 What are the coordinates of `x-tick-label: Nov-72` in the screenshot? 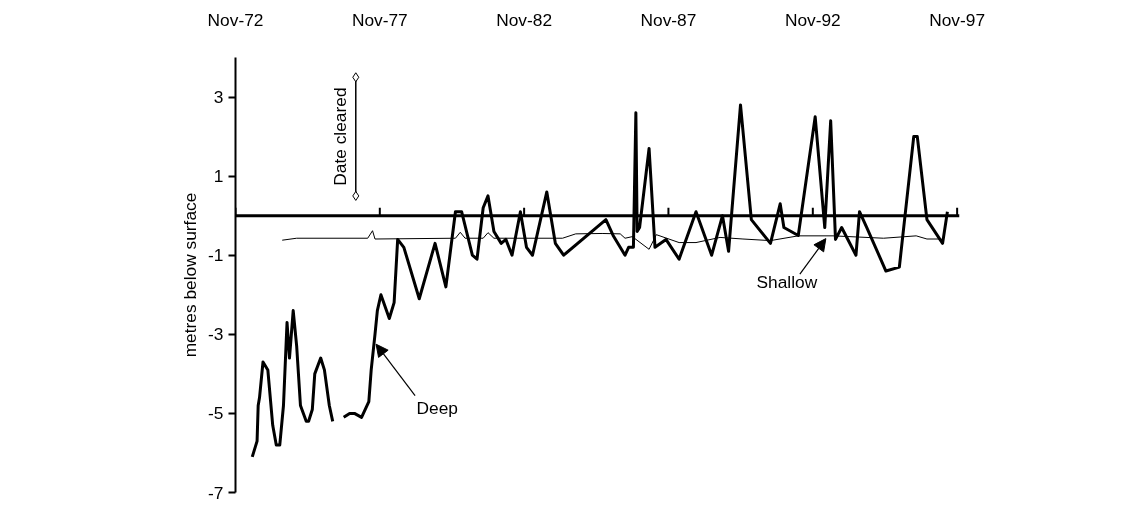 It's located at (235, 19).